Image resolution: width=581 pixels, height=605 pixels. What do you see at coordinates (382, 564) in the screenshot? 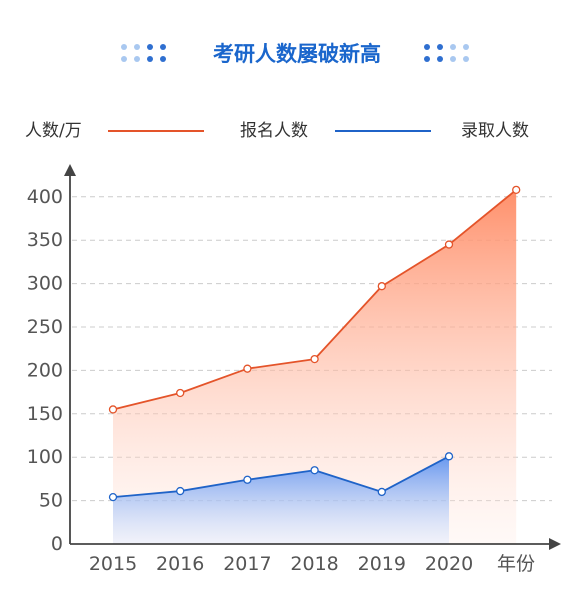
I see `x-tick-label: 2019` at bounding box center [382, 564].